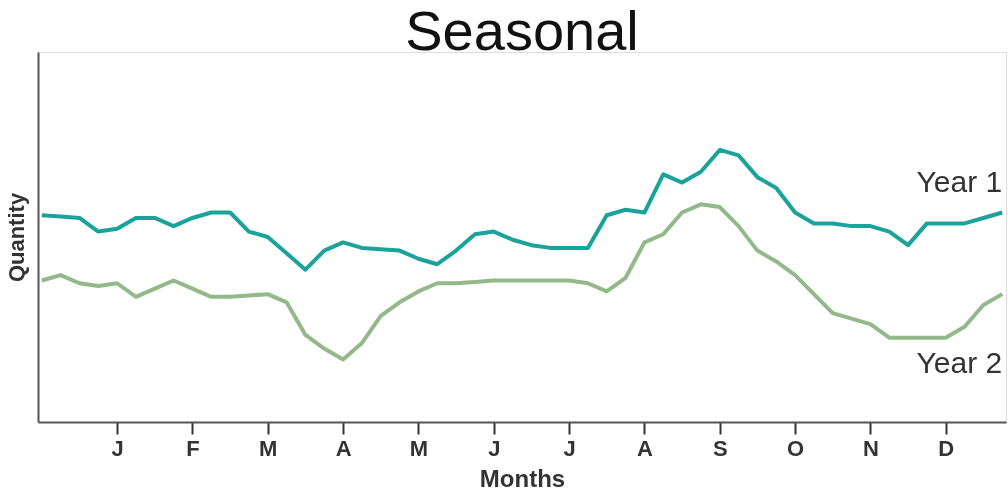  Describe the element at coordinates (959, 363) in the screenshot. I see `series-label: Year 2` at that location.